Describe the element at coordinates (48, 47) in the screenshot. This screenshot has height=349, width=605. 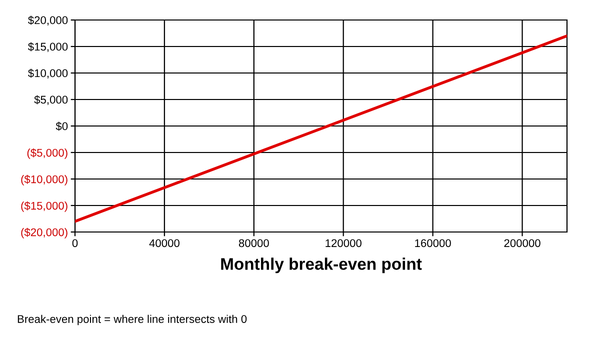
I see `y-tick-label: $15,000` at that location.